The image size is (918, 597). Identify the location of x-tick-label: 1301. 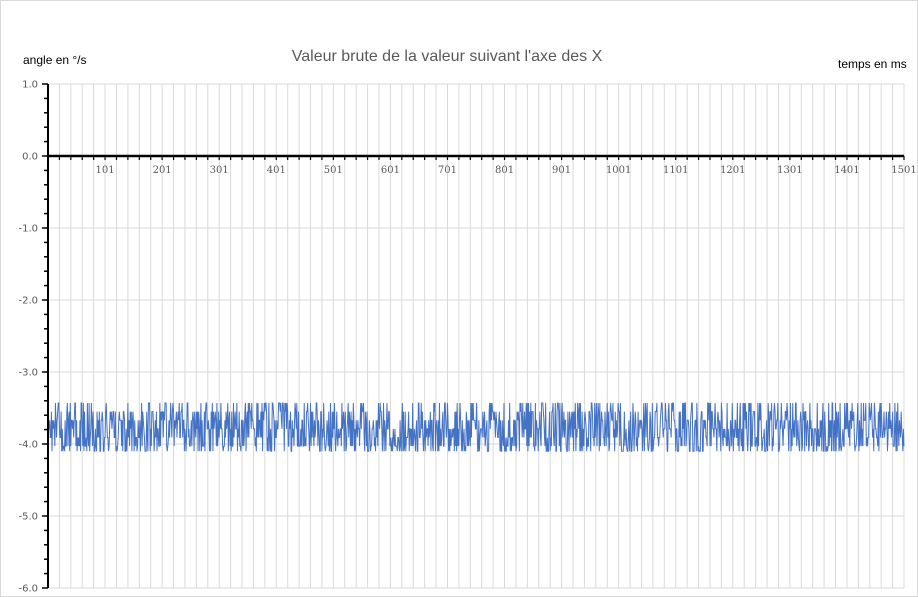
(789, 170).